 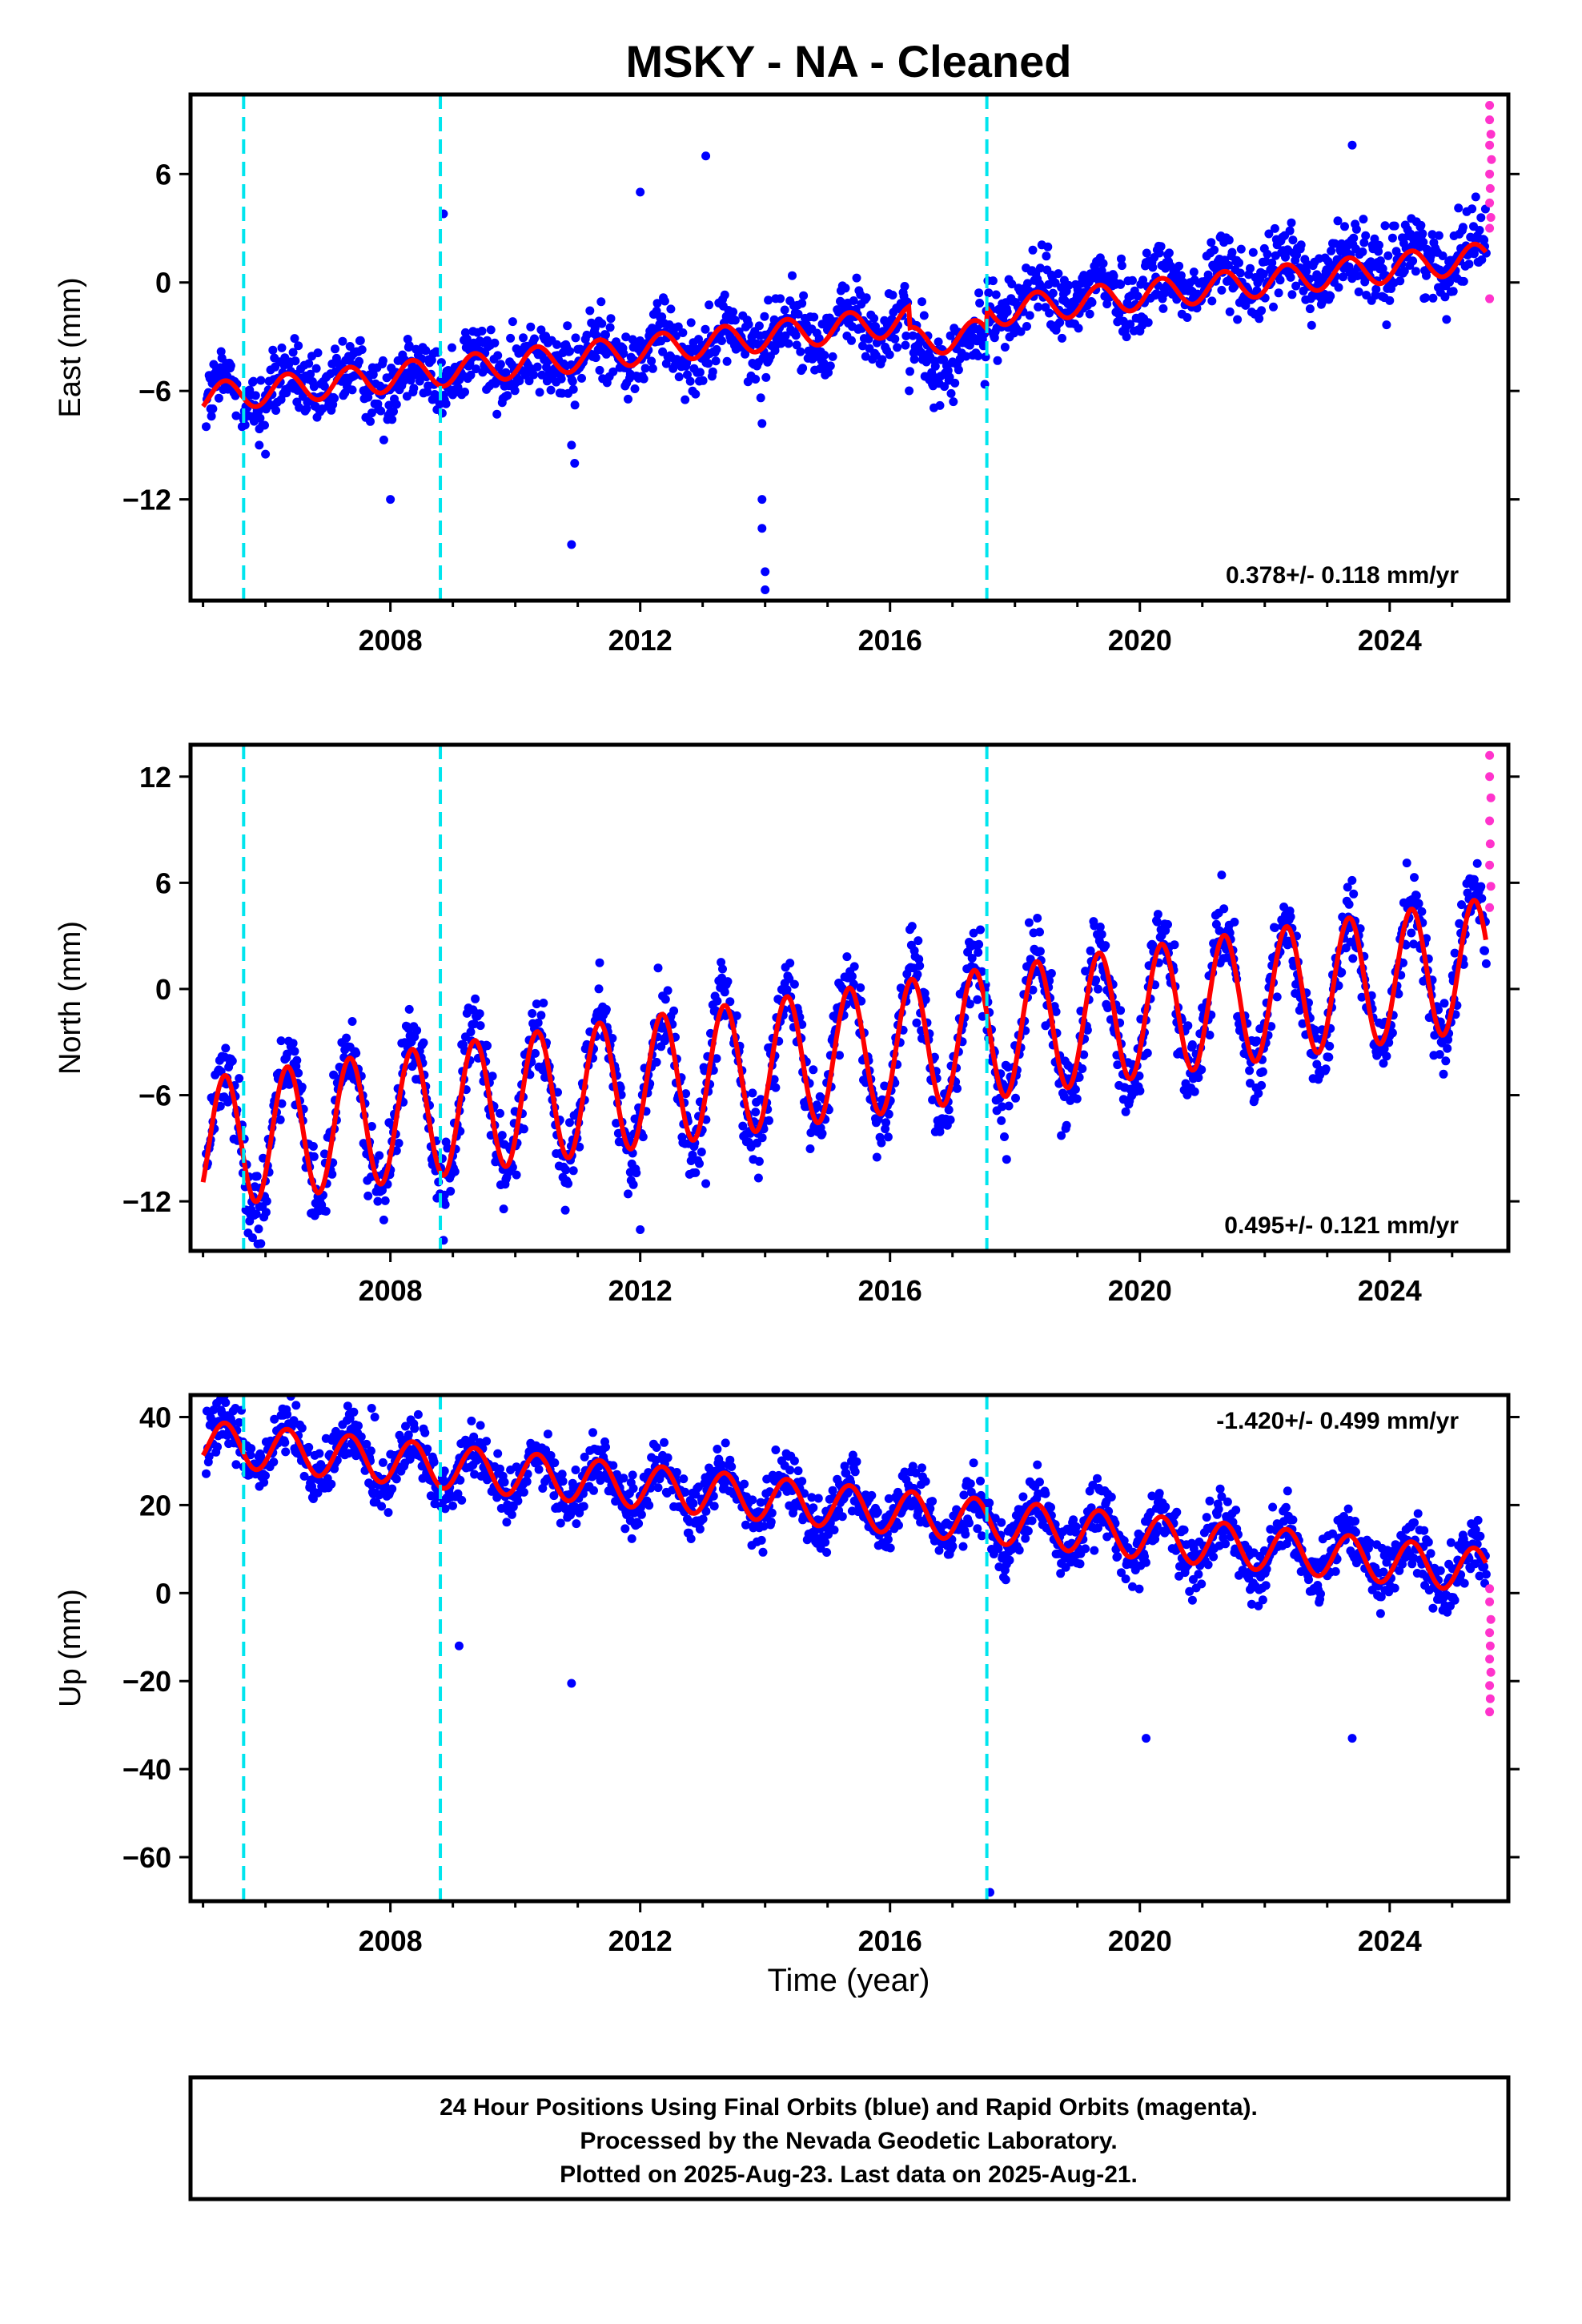 I want to click on x-tick-label: 2024, so click(x=1390, y=640).